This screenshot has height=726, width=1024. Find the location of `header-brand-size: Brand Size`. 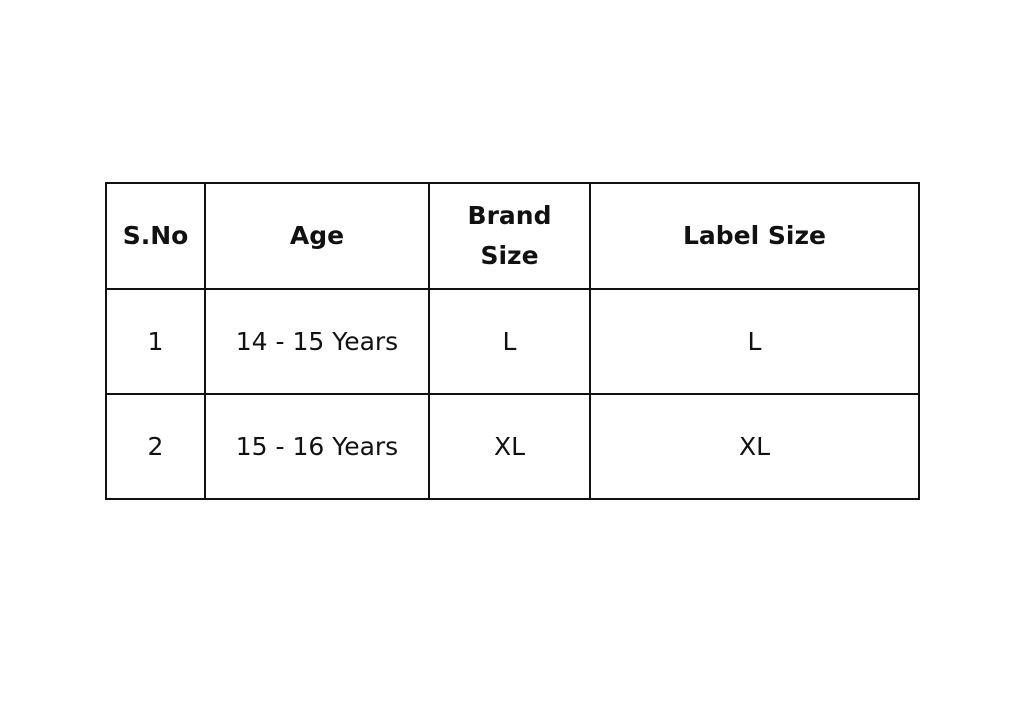

header-brand-size: Brand Size is located at coordinates (509, 236).